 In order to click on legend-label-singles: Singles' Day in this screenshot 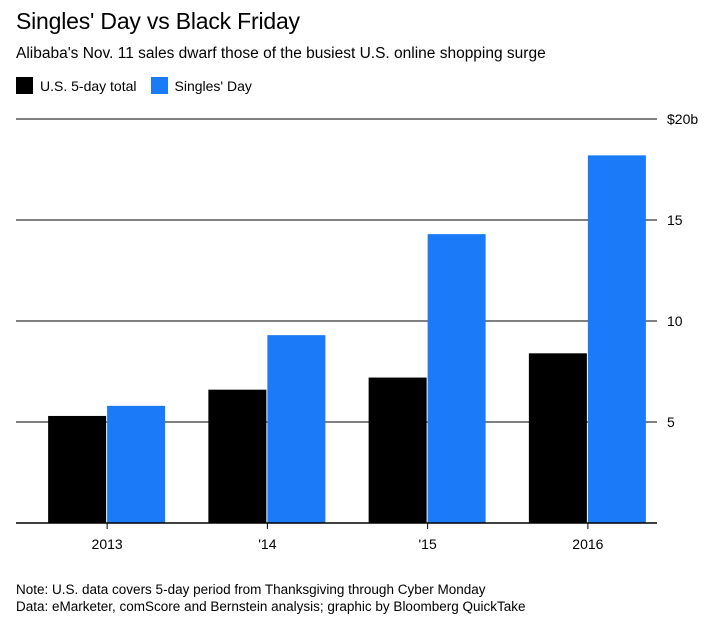, I will do `click(213, 85)`.